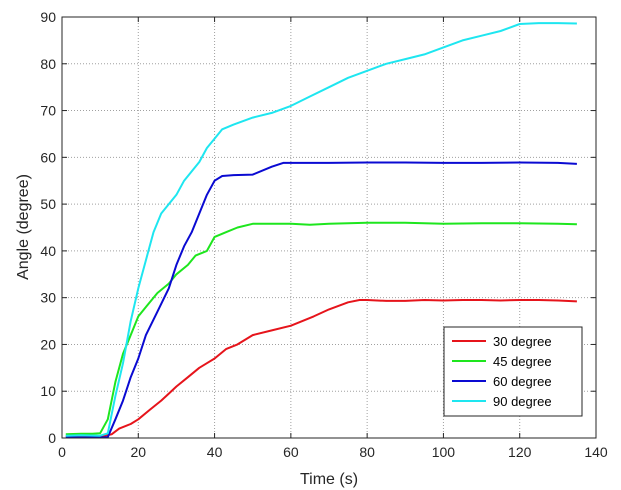 This screenshot has height=490, width=621. I want to click on x-tick-label: 140, so click(596, 452).